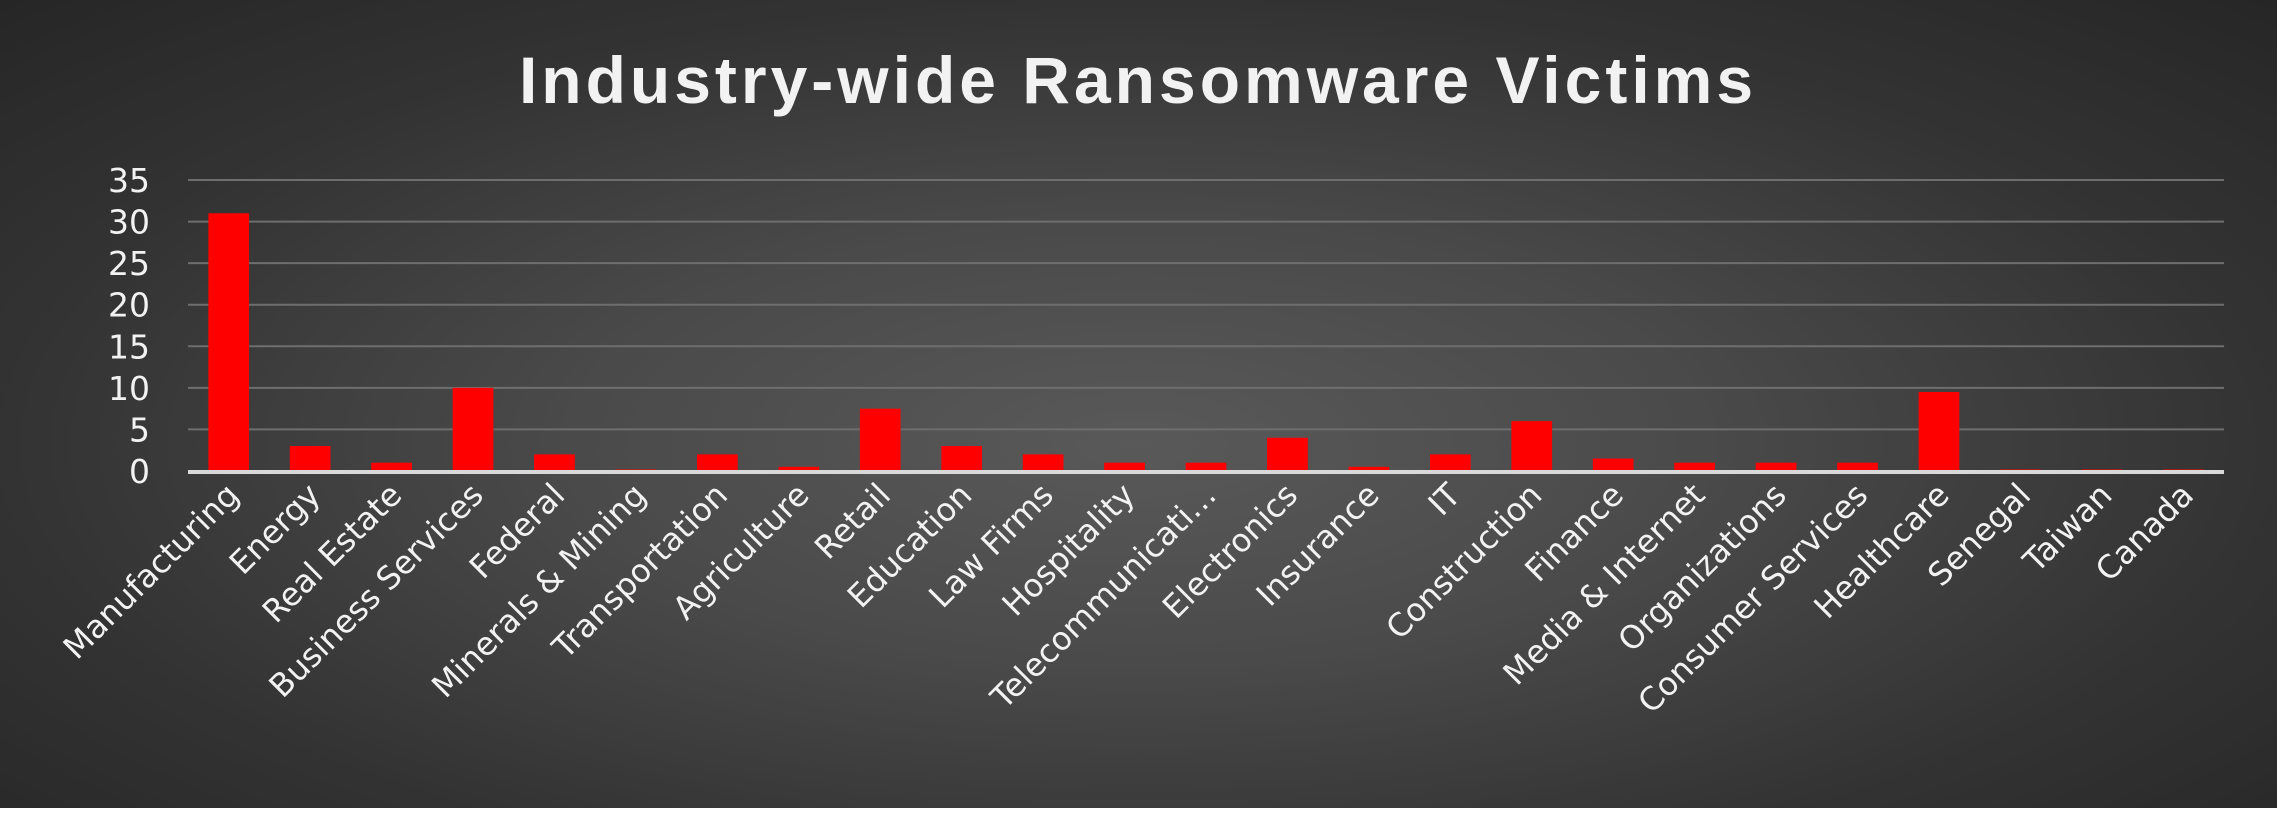  I want to click on bar-telecommunicati, so click(1206, 466).